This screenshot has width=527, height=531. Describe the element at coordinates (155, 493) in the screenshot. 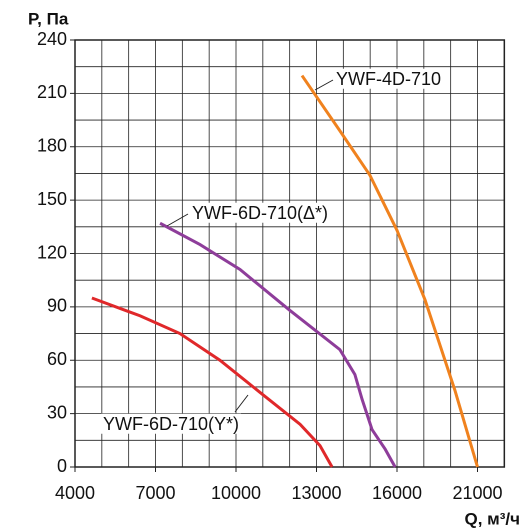

I see `x-tick-label: 7000` at that location.